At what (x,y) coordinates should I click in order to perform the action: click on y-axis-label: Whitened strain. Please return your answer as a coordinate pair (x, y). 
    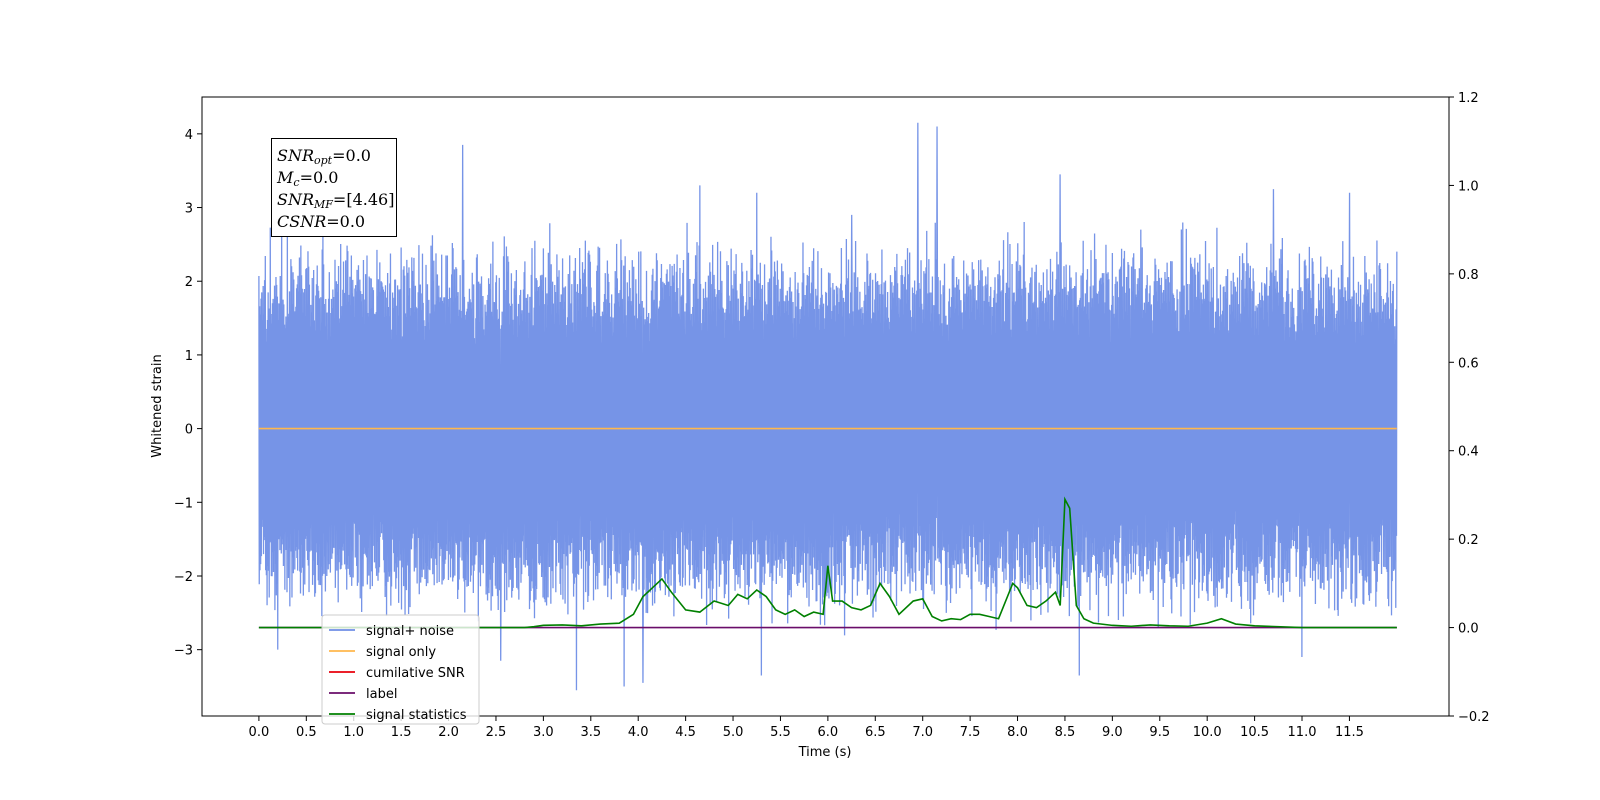
    Looking at the image, I should click on (157, 405).